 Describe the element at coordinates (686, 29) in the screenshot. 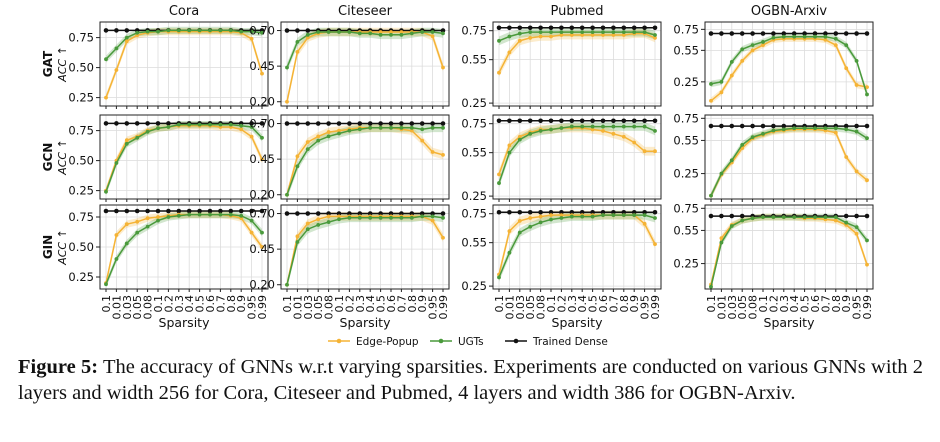

I see `y-tick-label: 0.75` at that location.